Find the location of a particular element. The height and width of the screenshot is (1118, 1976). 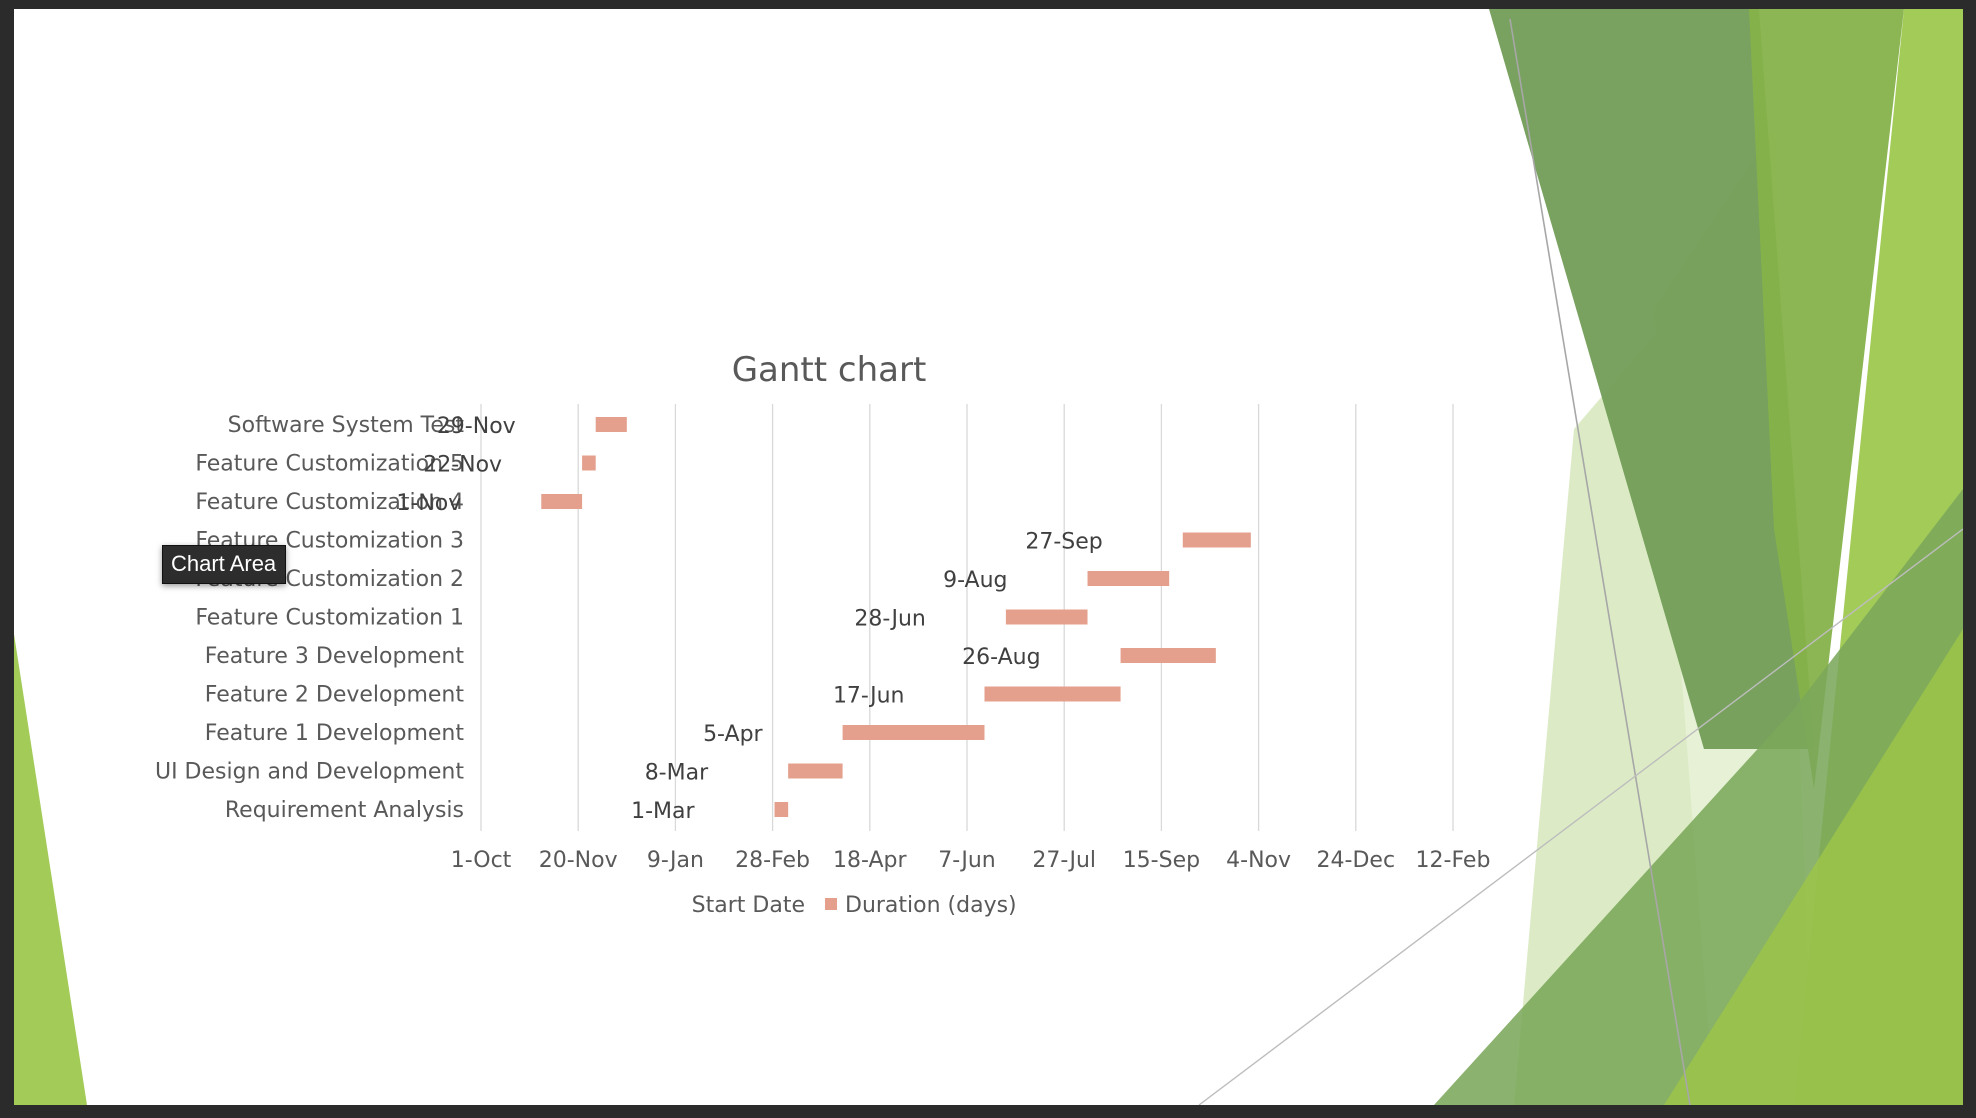

category-label: Feature Customization 4 is located at coordinates (329, 502).